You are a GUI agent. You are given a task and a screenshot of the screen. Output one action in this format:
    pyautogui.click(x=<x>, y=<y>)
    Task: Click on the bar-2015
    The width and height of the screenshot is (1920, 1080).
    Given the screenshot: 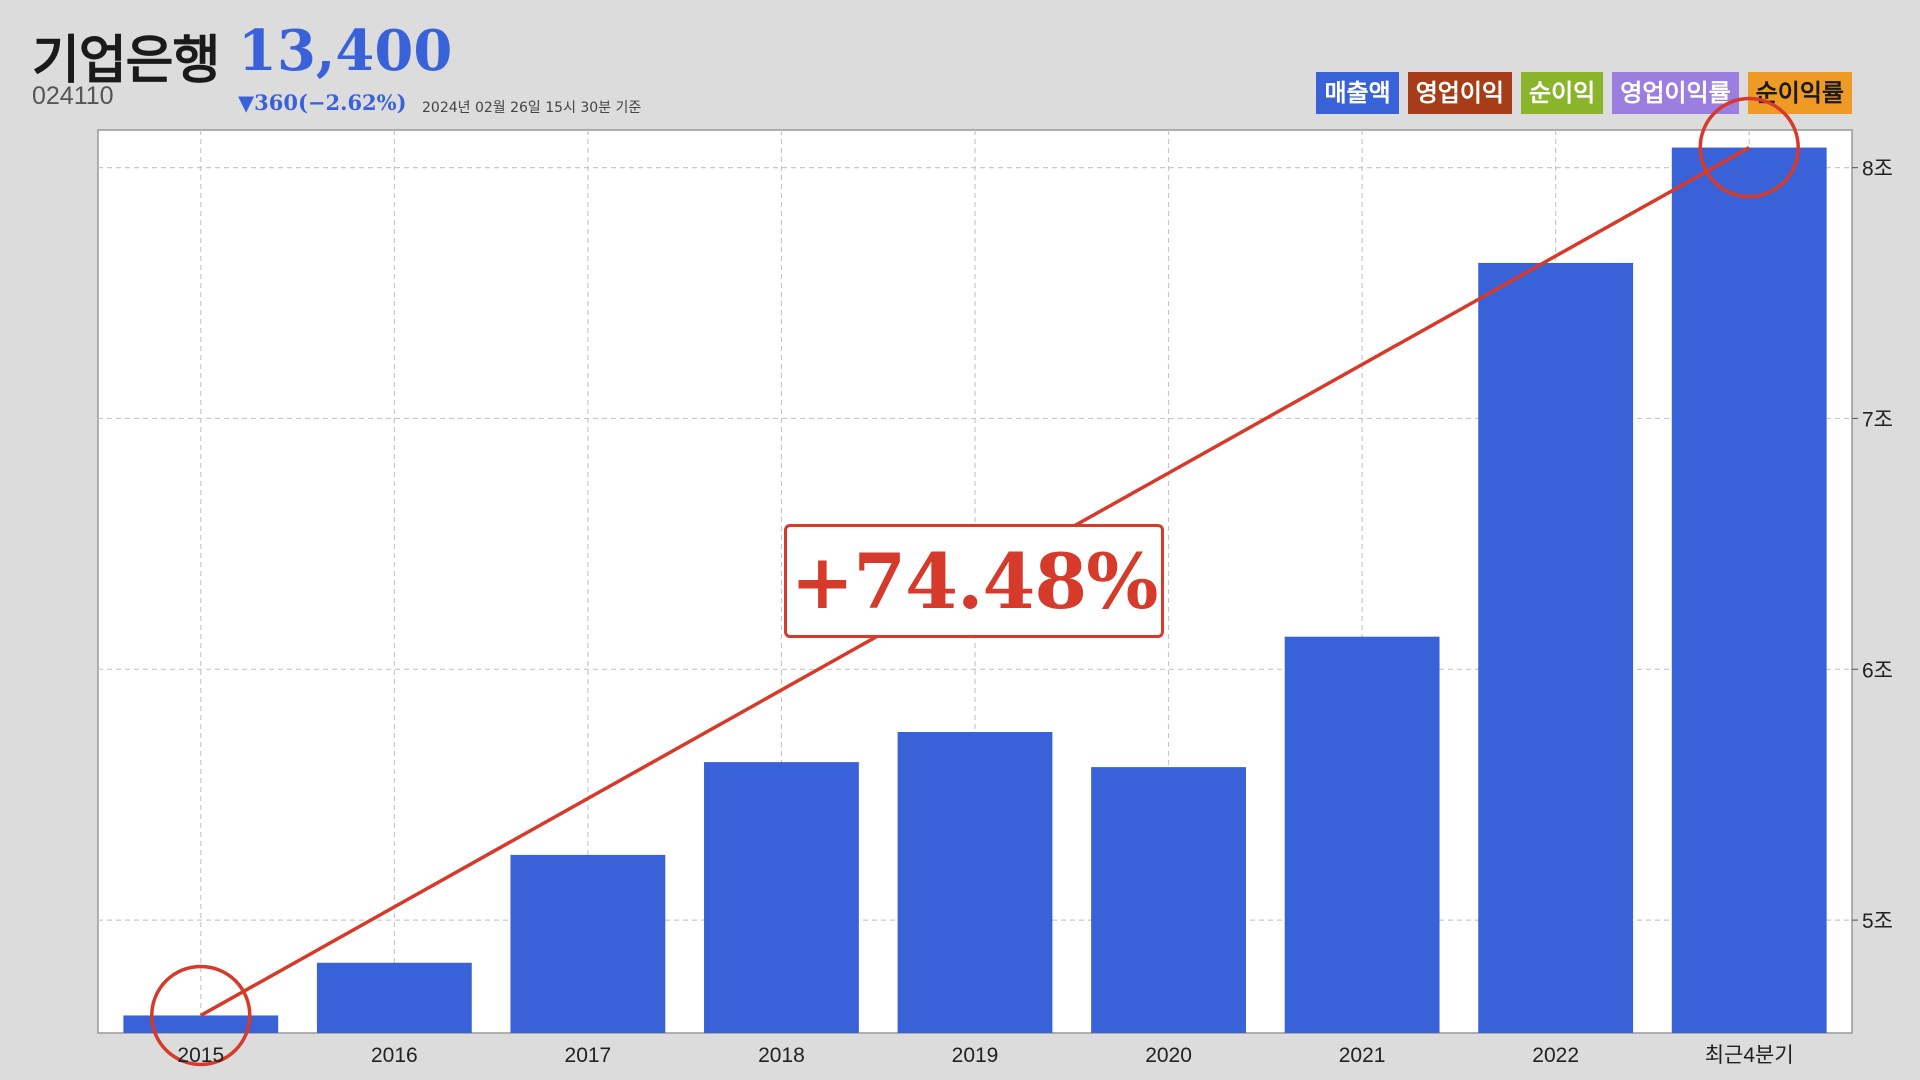 What is the action you would take?
    pyautogui.click(x=201, y=1024)
    